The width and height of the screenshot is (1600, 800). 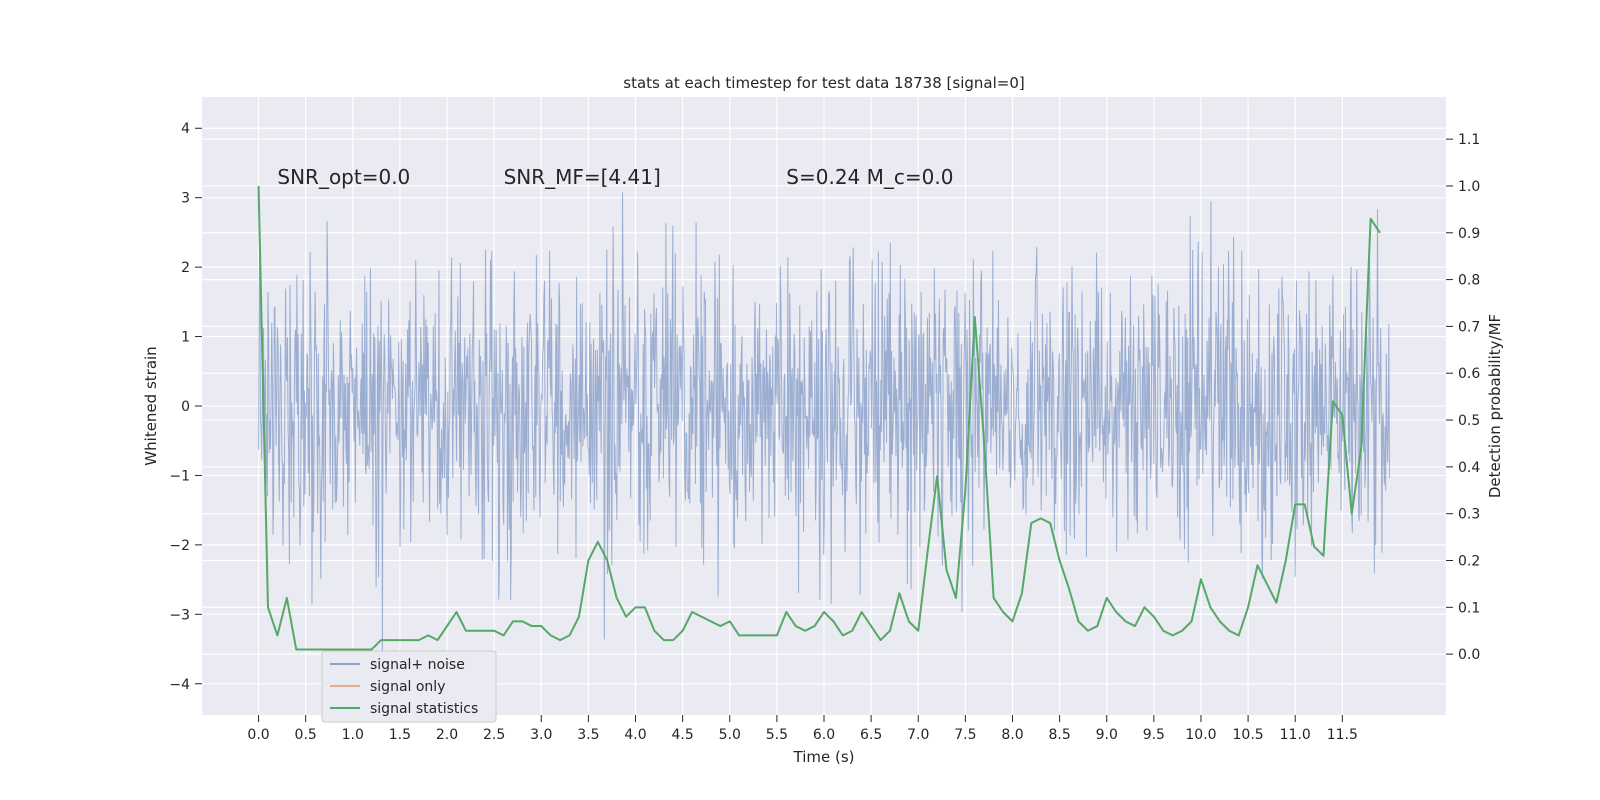 I want to click on x-tick-label-16: 8.0, so click(x=1012, y=735).